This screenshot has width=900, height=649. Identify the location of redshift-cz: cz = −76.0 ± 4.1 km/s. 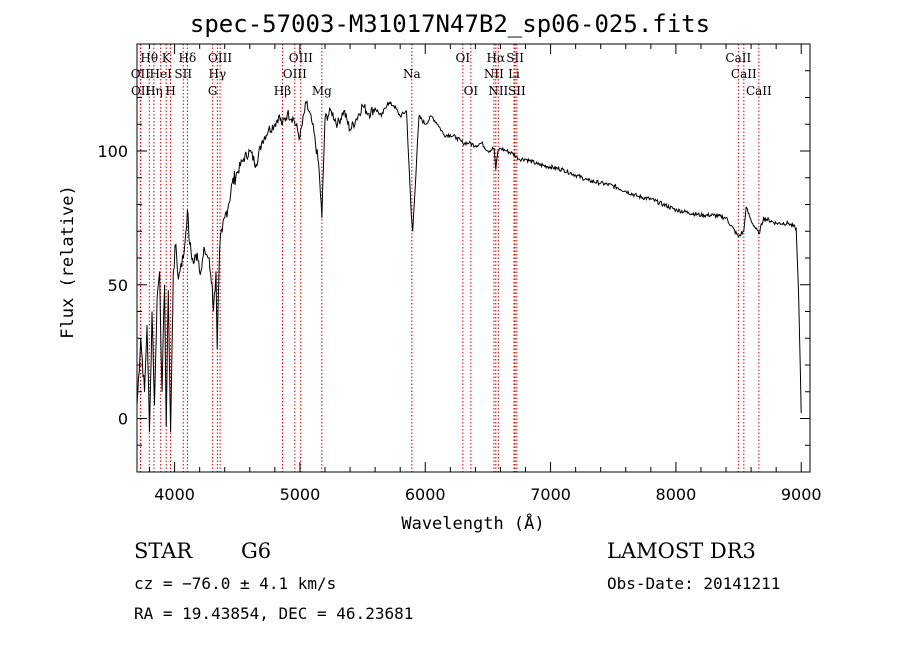
(235, 583).